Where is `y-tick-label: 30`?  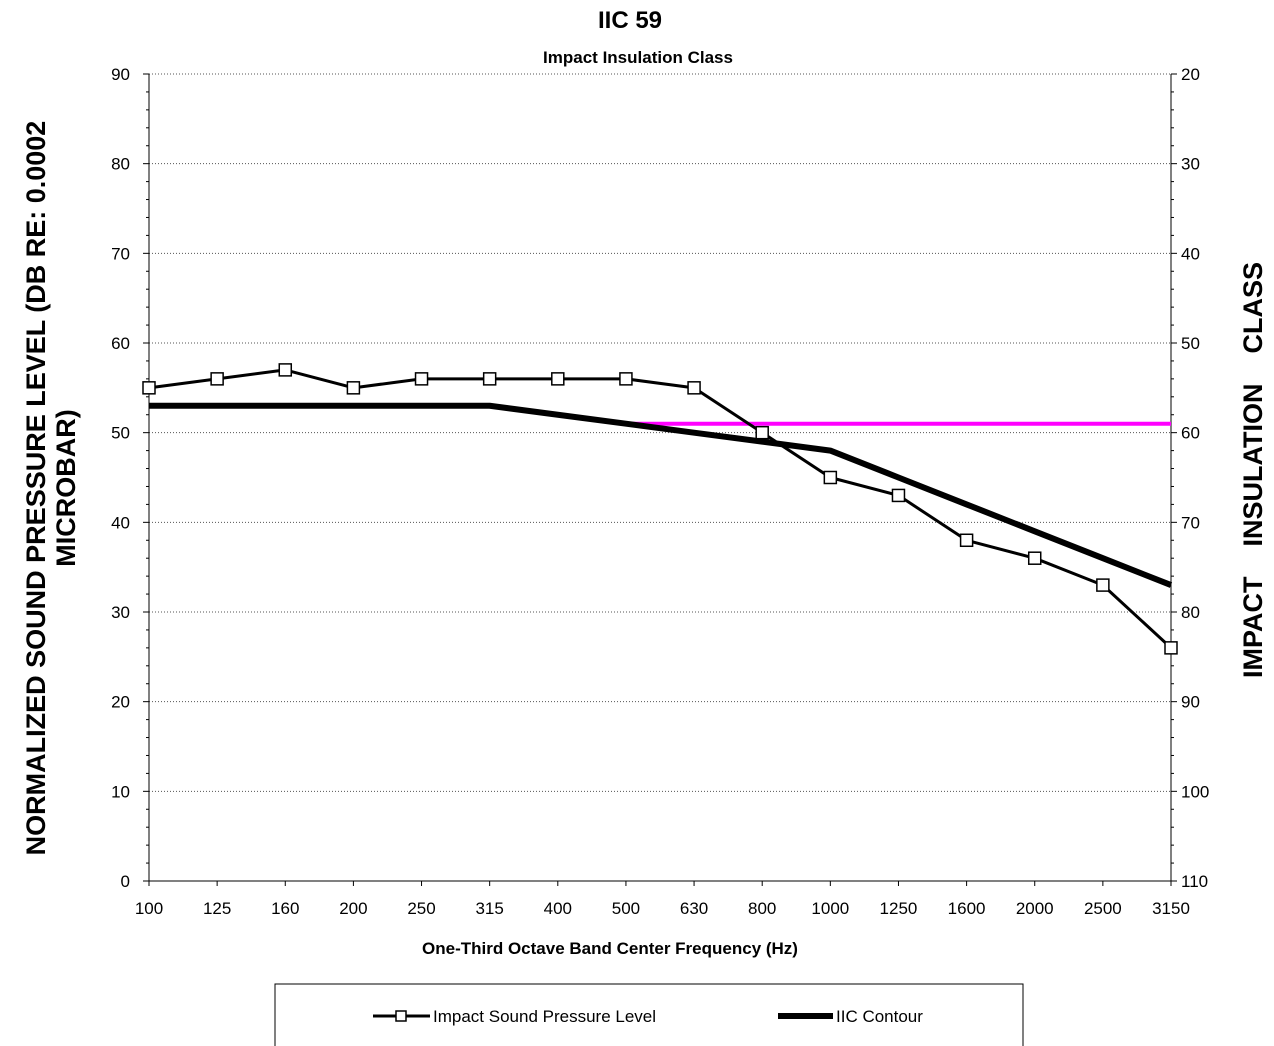 y-tick-label: 30 is located at coordinates (120, 612).